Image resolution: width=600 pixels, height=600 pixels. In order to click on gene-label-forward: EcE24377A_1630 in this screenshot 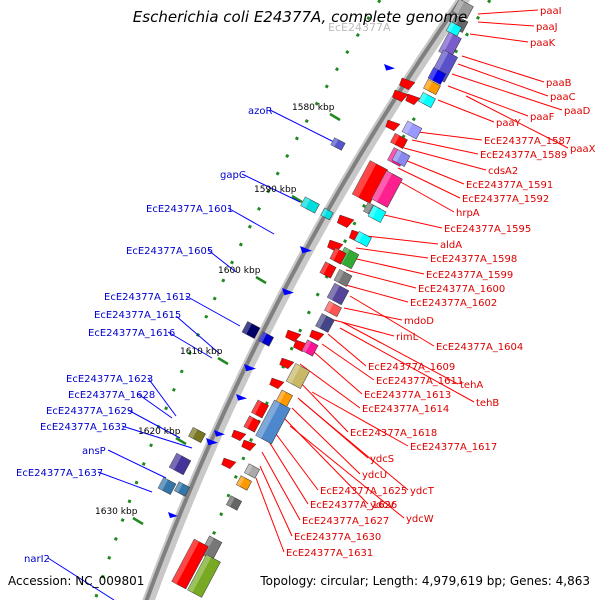, I will do `click(337, 537)`.